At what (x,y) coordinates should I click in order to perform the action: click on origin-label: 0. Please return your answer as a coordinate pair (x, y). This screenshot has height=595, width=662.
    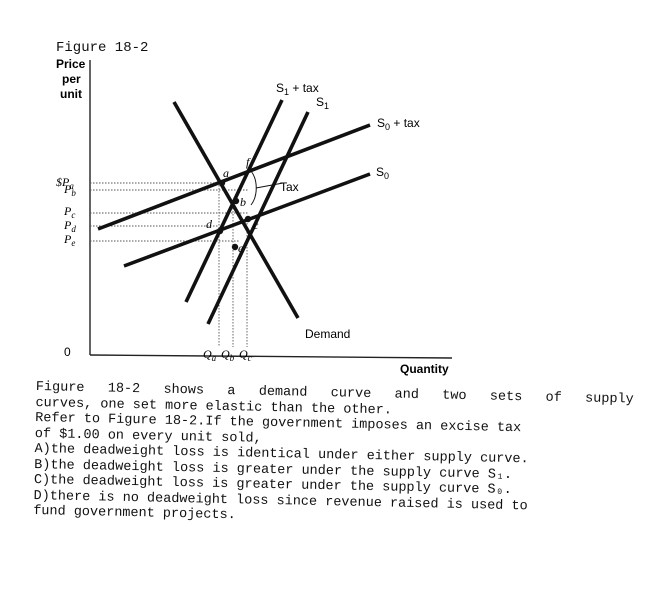
    Looking at the image, I should click on (67, 352).